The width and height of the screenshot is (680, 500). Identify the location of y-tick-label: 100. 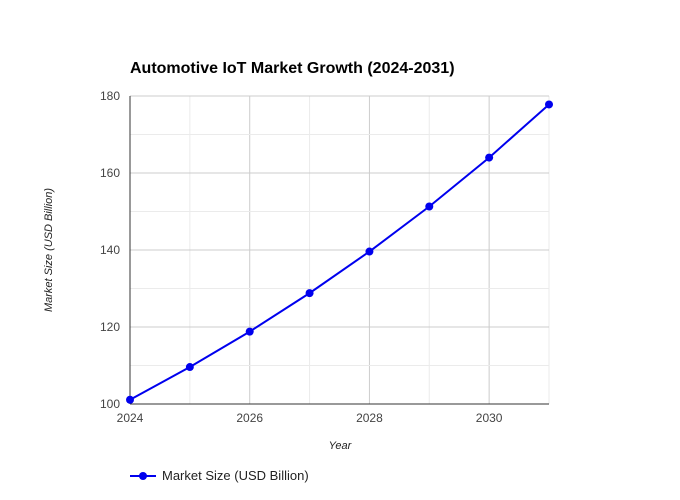
(110, 404).